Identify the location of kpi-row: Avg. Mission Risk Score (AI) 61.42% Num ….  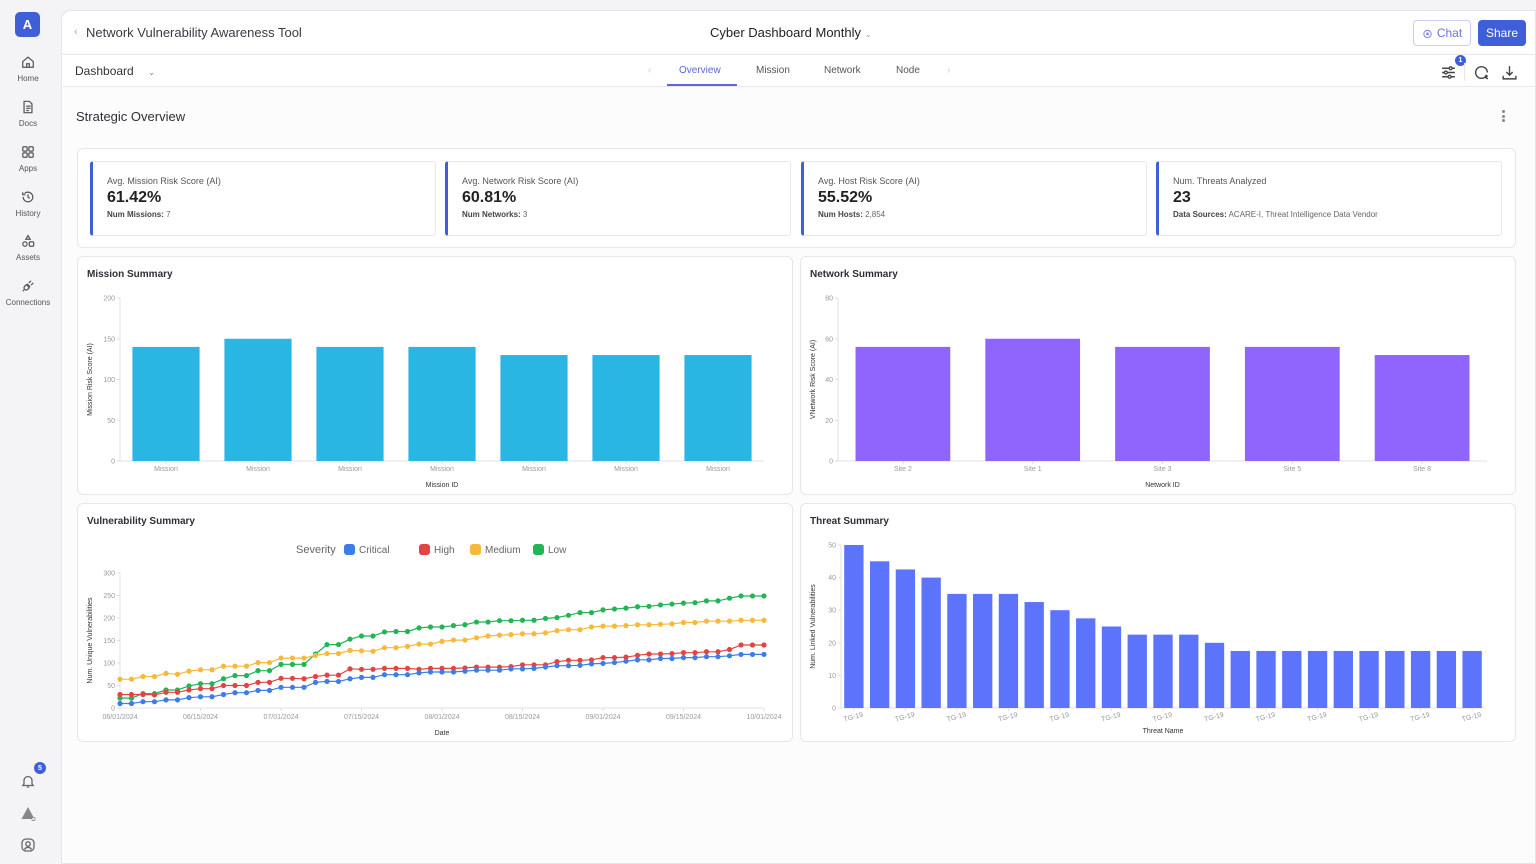
(796, 198).